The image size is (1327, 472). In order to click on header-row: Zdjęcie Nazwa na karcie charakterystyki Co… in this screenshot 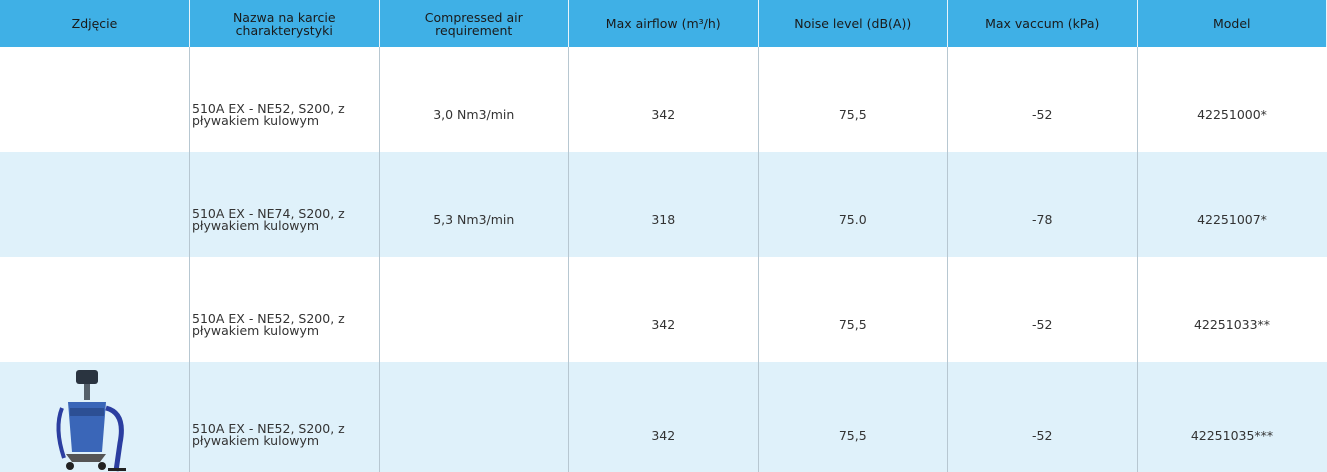, I will do `click(663, 23)`.